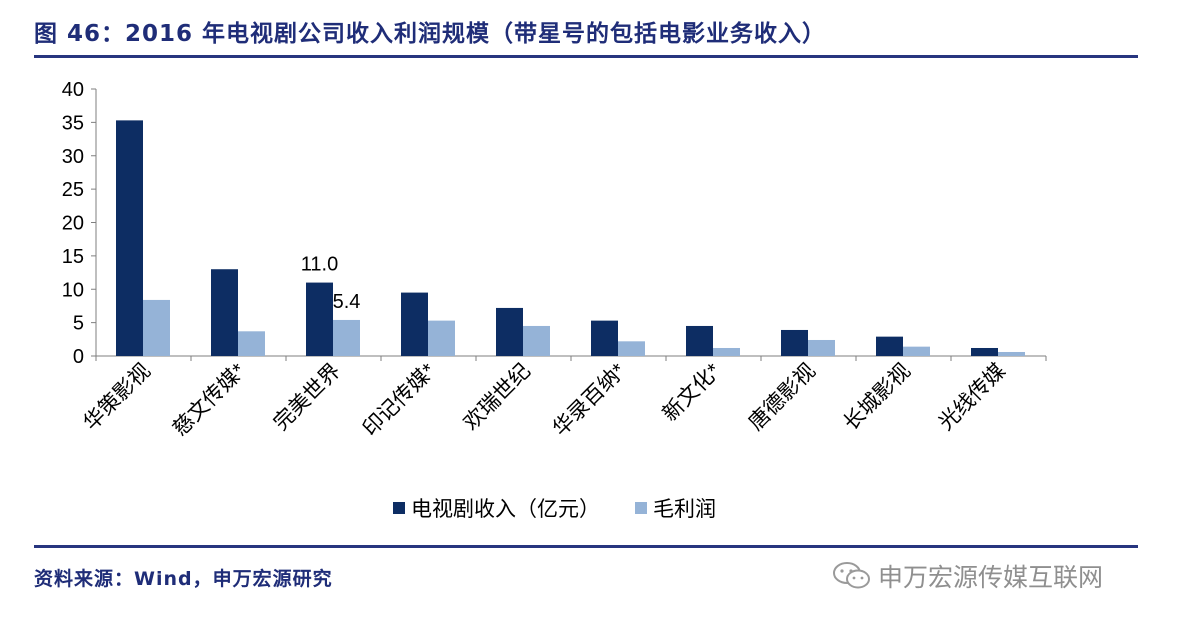 This screenshot has height=626, width=1182. I want to click on category-label: 唐德影视, so click(782, 397).